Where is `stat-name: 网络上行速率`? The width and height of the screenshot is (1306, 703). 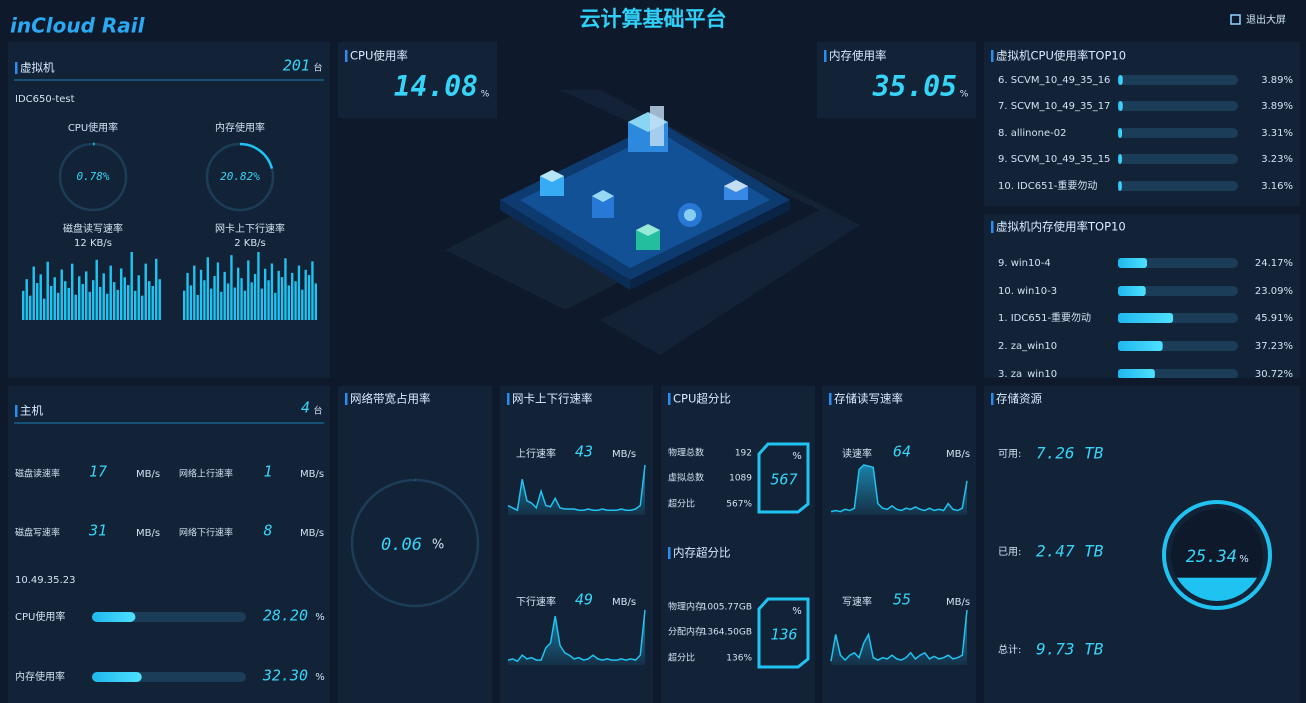 stat-name: 网络上行速率 is located at coordinates (206, 474).